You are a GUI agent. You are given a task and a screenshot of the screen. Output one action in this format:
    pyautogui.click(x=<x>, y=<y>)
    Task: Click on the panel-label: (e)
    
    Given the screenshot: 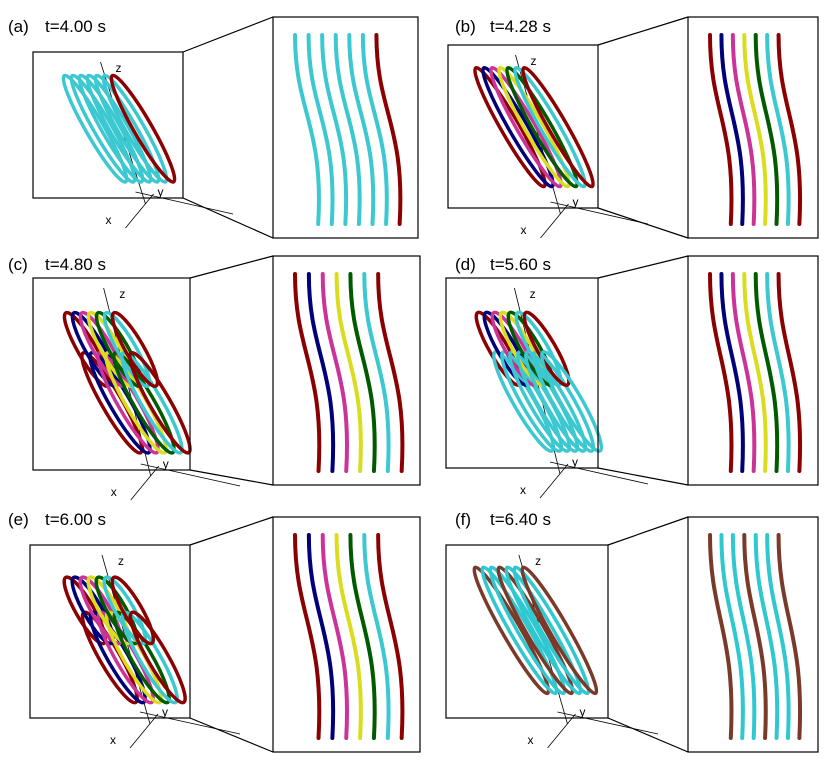 What is the action you would take?
    pyautogui.click(x=18, y=519)
    